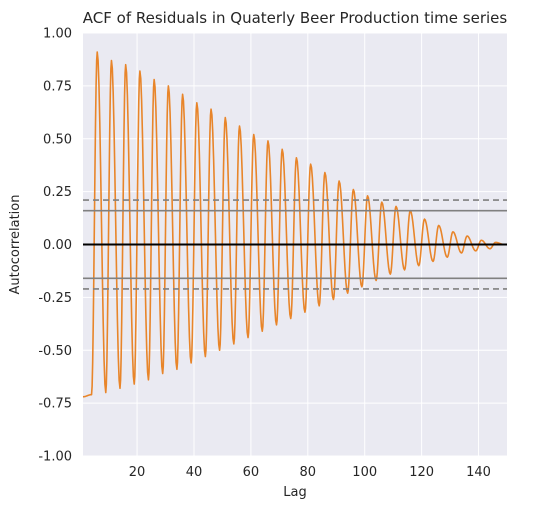 The width and height of the screenshot is (539, 509). What do you see at coordinates (55, 404) in the screenshot?
I see `y-tick-label: -0.75` at bounding box center [55, 404].